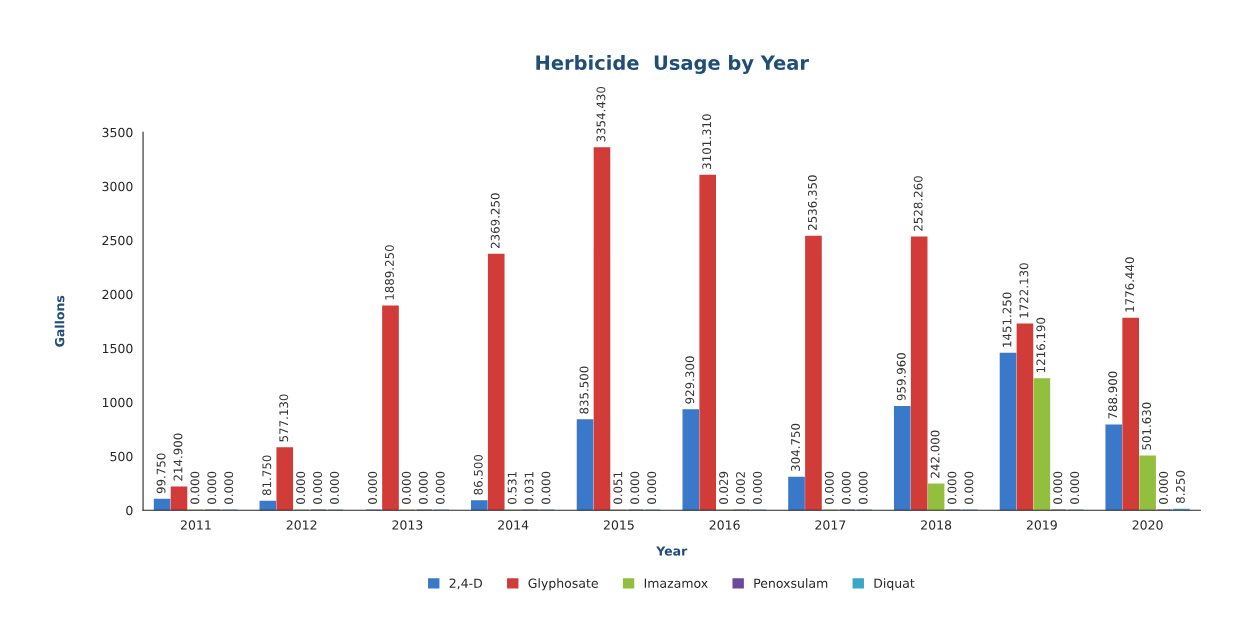 The width and height of the screenshot is (1244, 630). Describe the element at coordinates (478, 474) in the screenshot. I see `data-label: 86.500` at that location.